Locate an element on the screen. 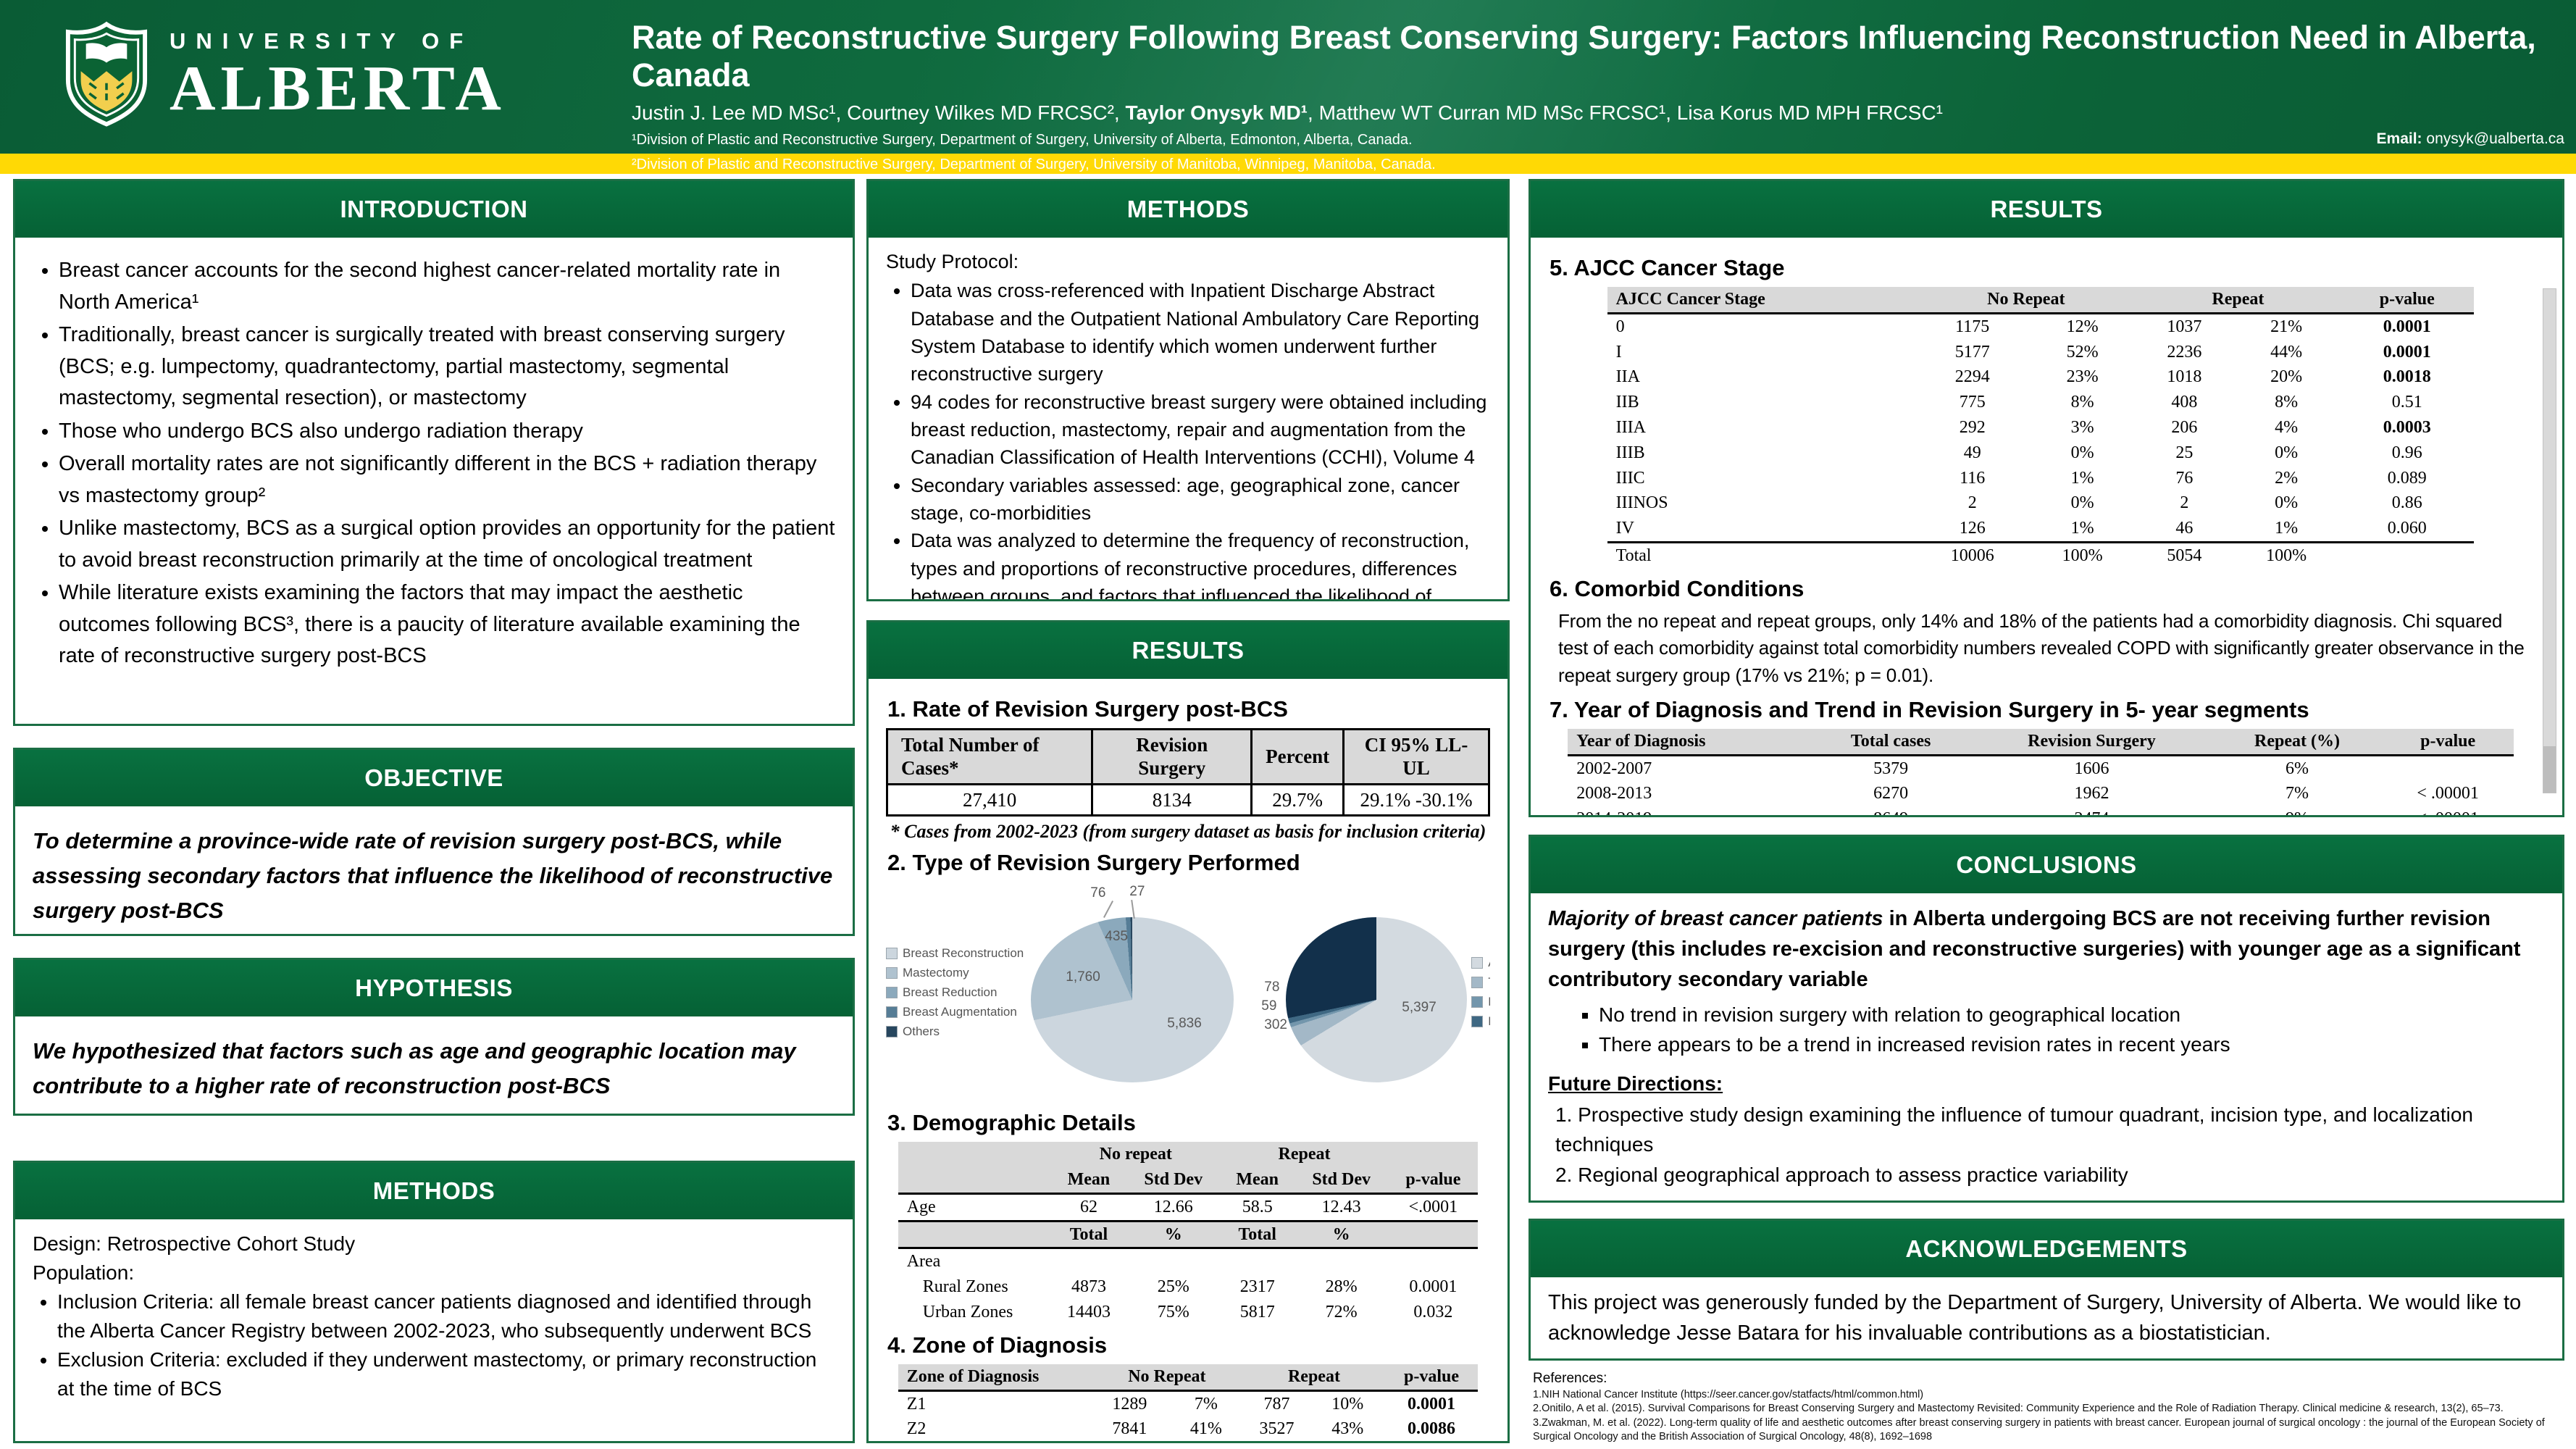  pie-data-label: 435 is located at coordinates (1116, 936).